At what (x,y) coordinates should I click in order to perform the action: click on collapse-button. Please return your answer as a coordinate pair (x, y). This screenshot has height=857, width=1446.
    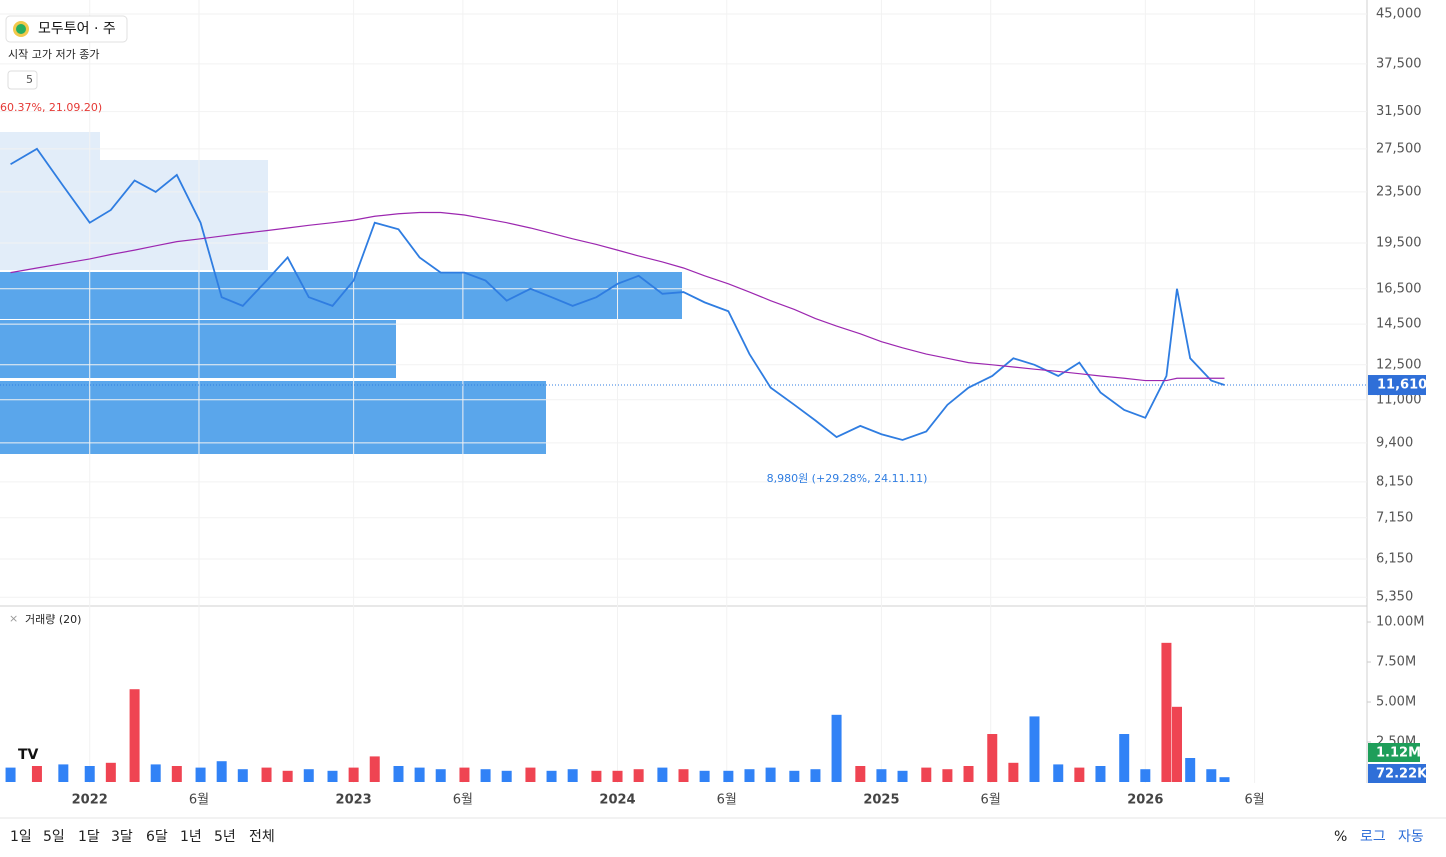
    Looking at the image, I should click on (22, 80).